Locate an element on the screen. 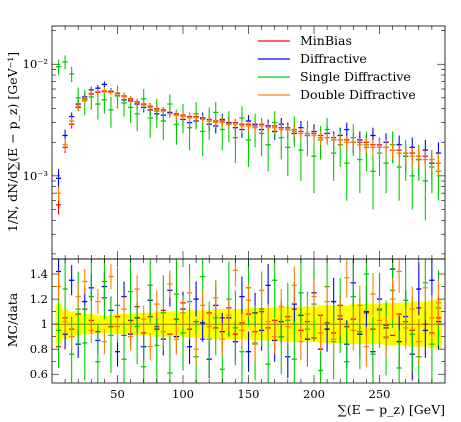  legend-label-minbias: MinBias is located at coordinates (326, 40).